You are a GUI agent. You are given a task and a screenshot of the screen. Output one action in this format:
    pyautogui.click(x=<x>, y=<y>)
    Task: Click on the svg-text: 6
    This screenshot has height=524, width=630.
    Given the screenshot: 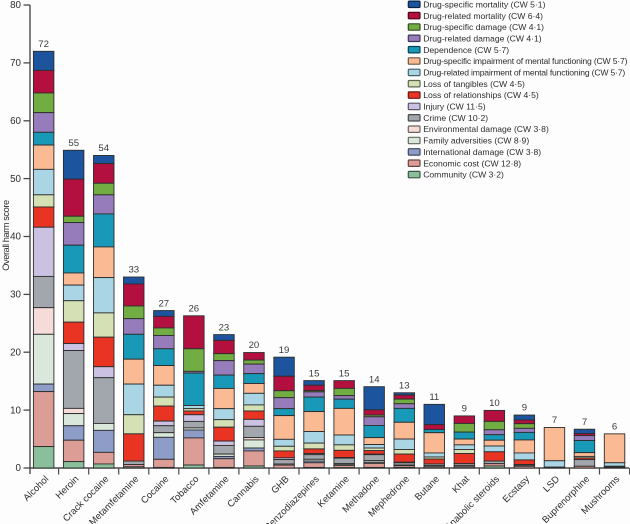 What is the action you would take?
    pyautogui.click(x=614, y=427)
    